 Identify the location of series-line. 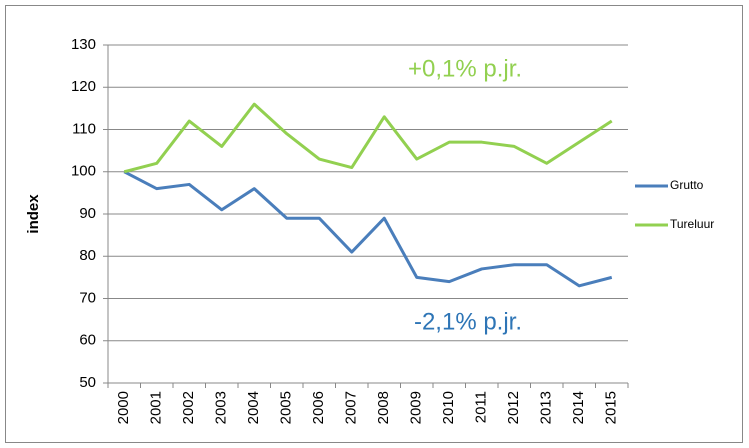
(368, 138).